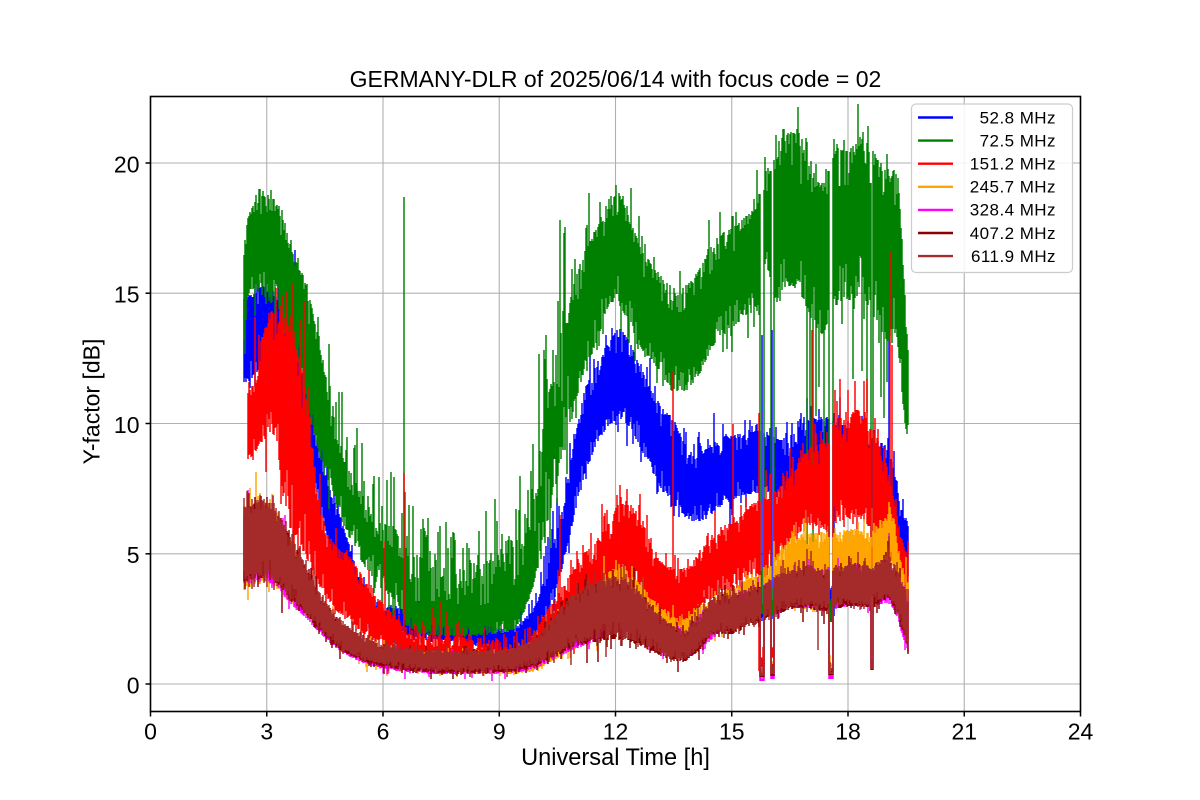  Describe the element at coordinates (1018, 140) in the screenshot. I see `svg-text: 72.5 MHz` at that location.